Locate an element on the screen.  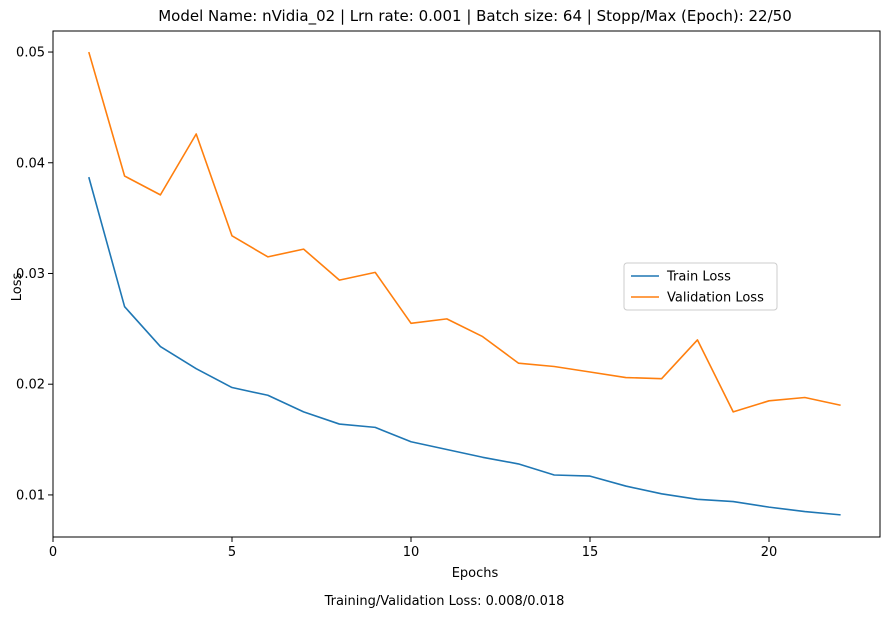
y-tick-label: 0.02 is located at coordinates (30, 385).